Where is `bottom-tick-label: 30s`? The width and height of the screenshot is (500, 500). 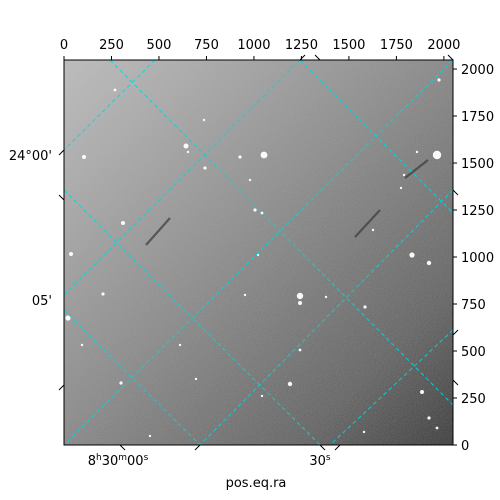 bottom-tick-label: 30s is located at coordinates (320, 461).